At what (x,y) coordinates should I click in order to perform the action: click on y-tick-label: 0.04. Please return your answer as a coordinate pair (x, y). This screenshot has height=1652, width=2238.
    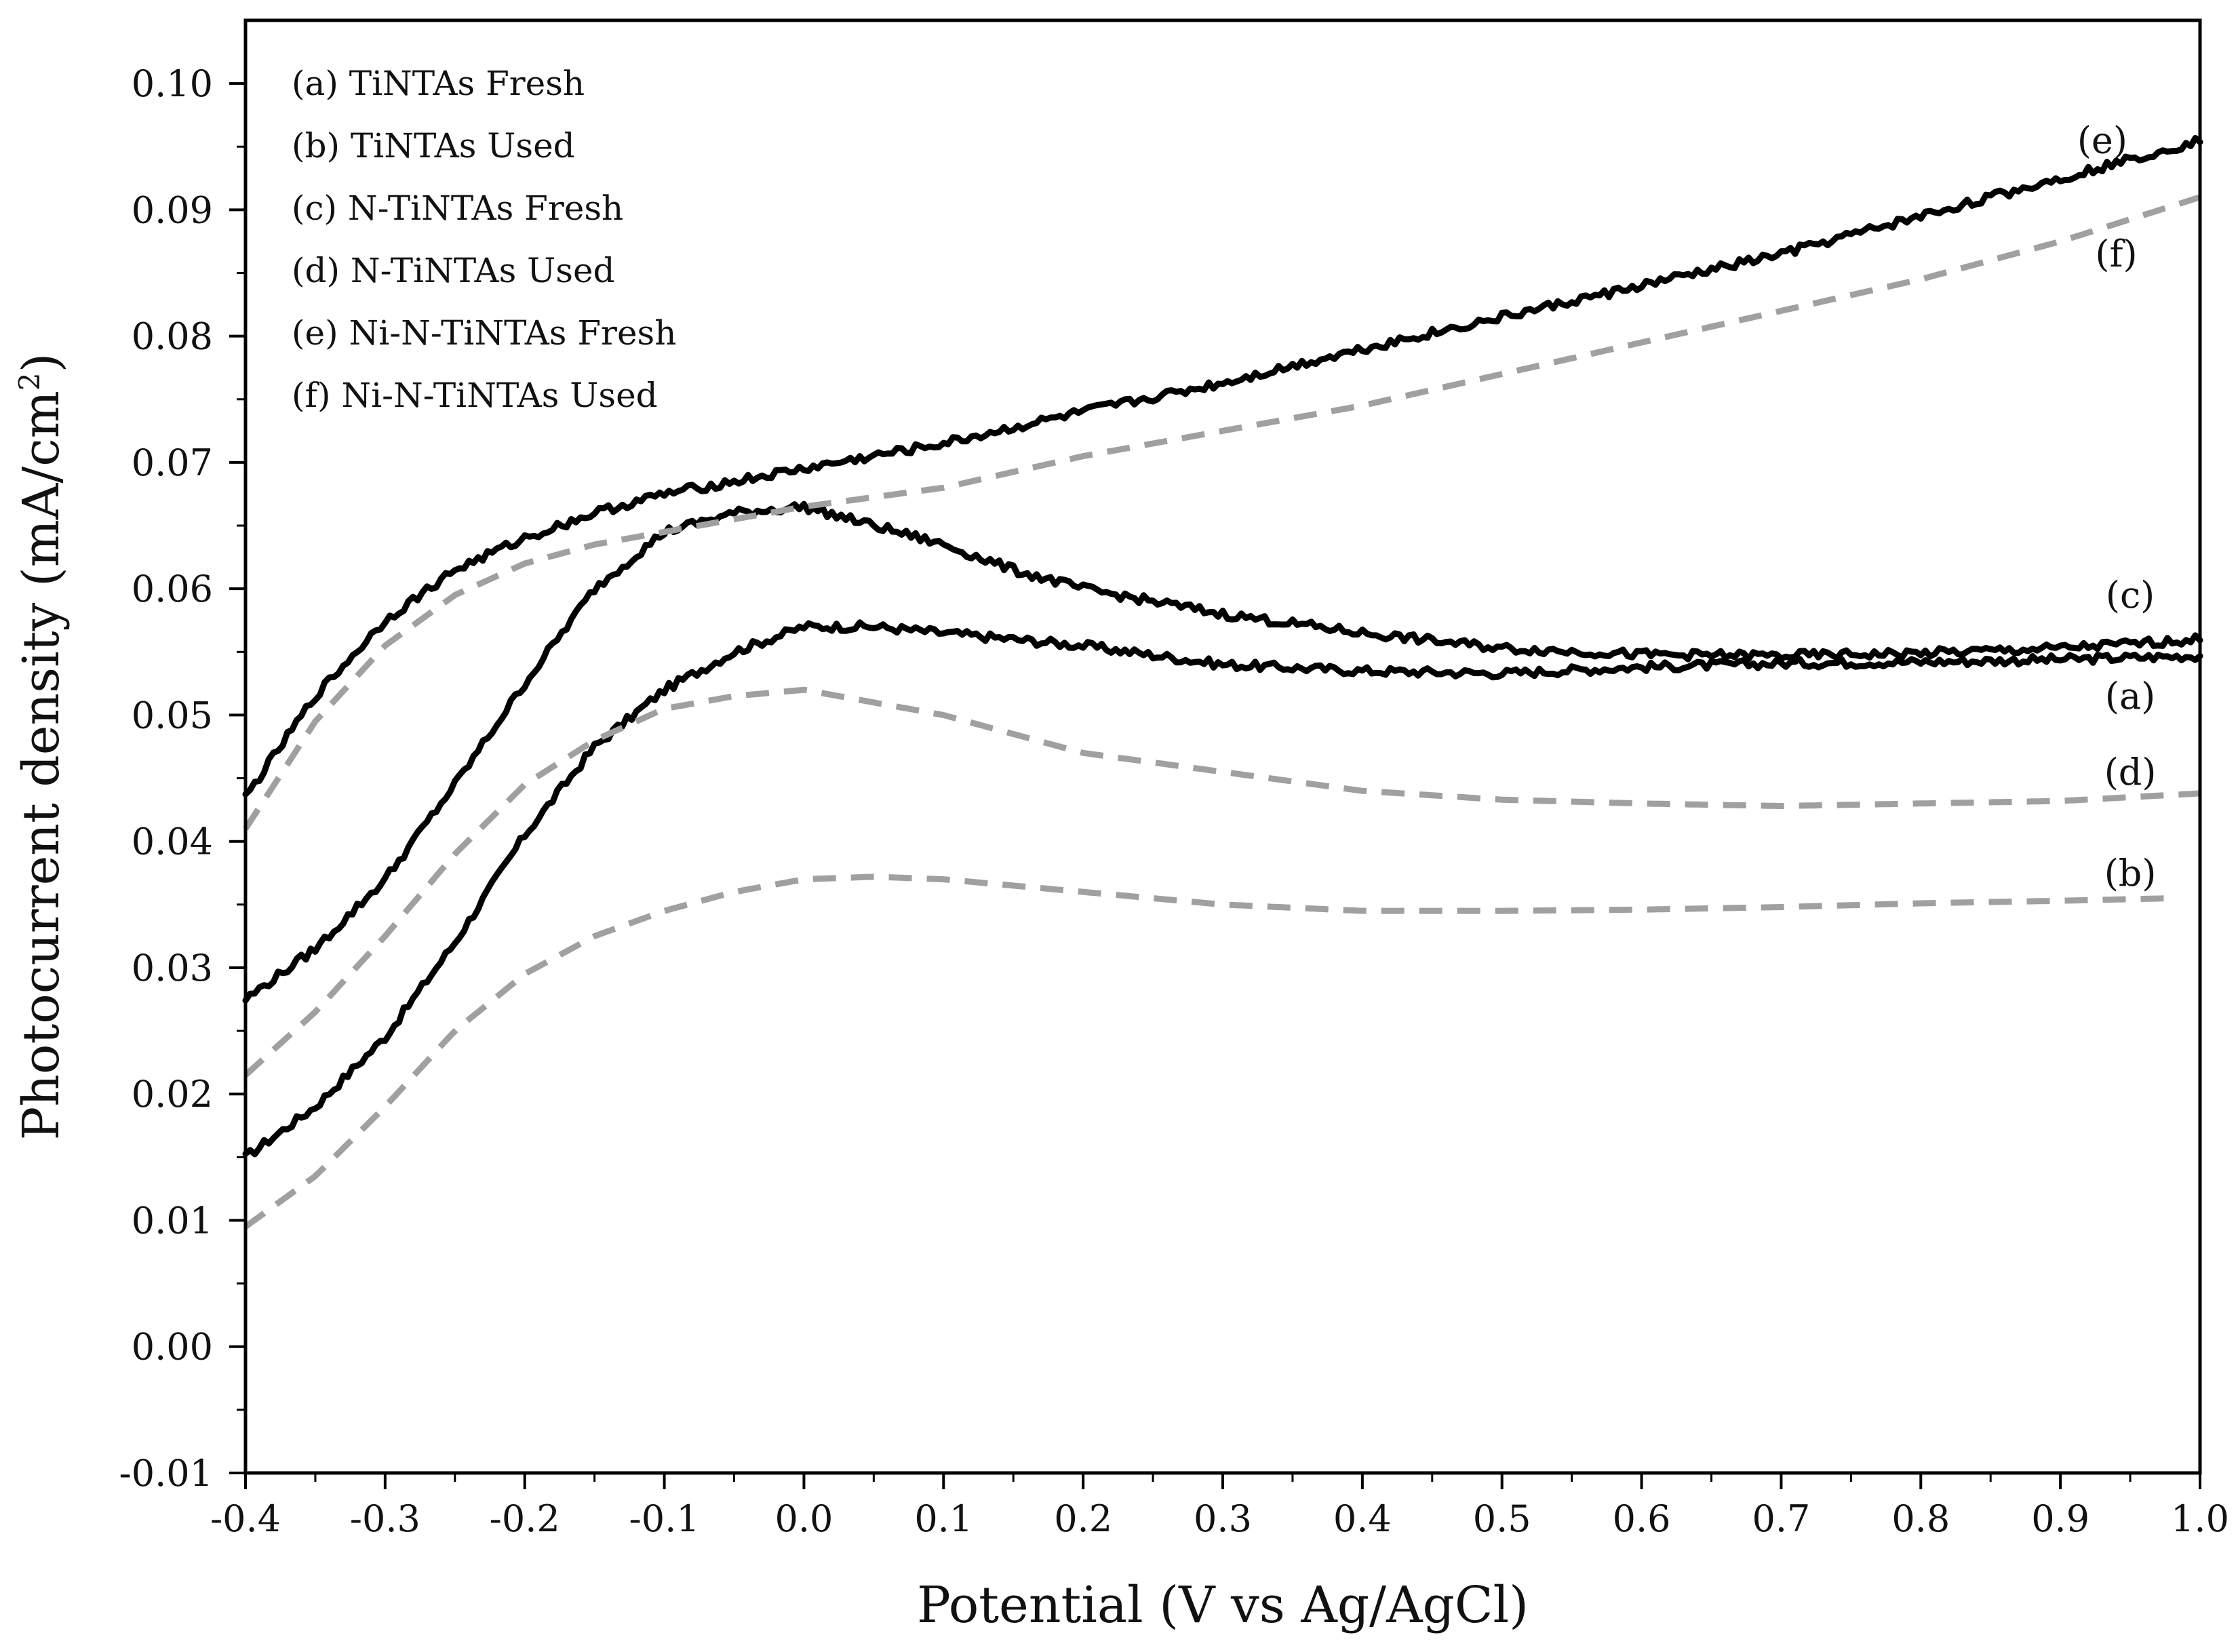
    Looking at the image, I should click on (172, 842).